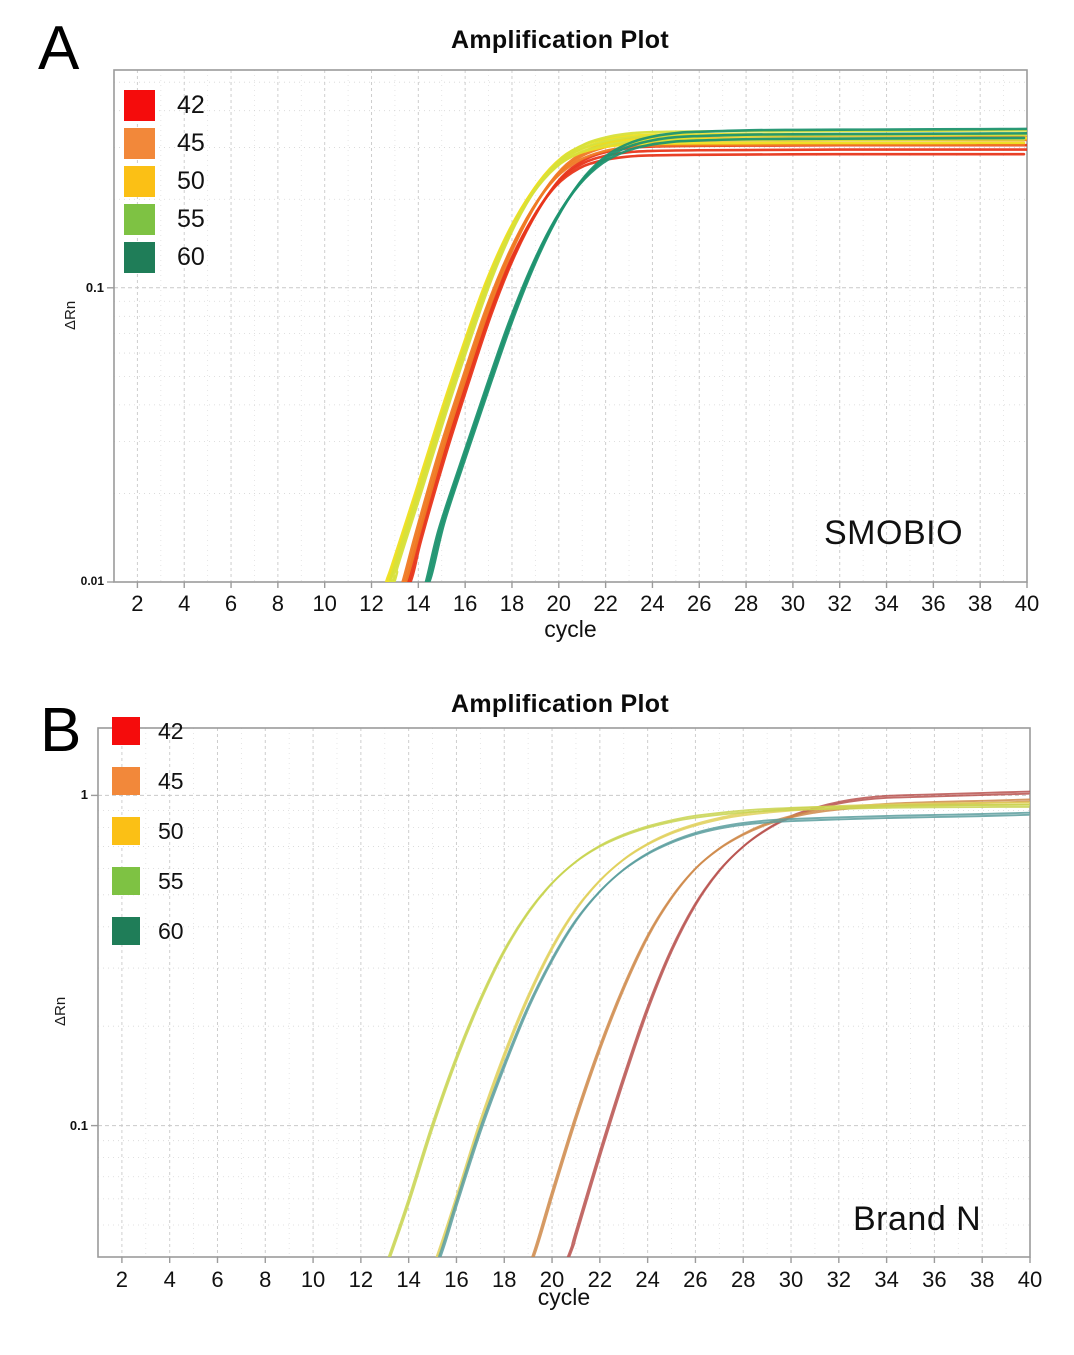 This screenshot has width=1074, height=1355. Describe the element at coordinates (560, 704) in the screenshot. I see `panel-b-title: Amplification Plot` at that location.